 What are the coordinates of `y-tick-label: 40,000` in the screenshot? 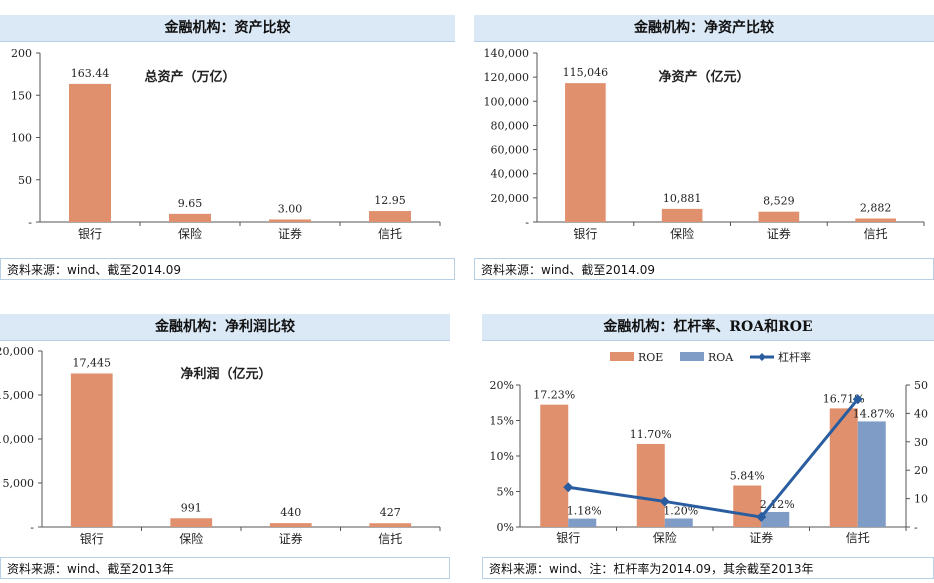 It's located at (510, 174).